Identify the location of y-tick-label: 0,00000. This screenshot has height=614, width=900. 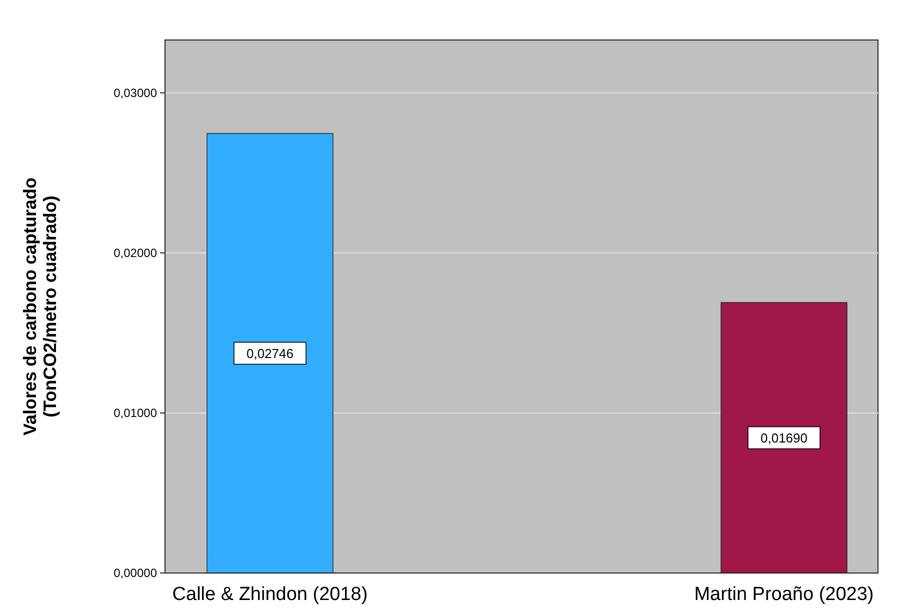
(136, 573).